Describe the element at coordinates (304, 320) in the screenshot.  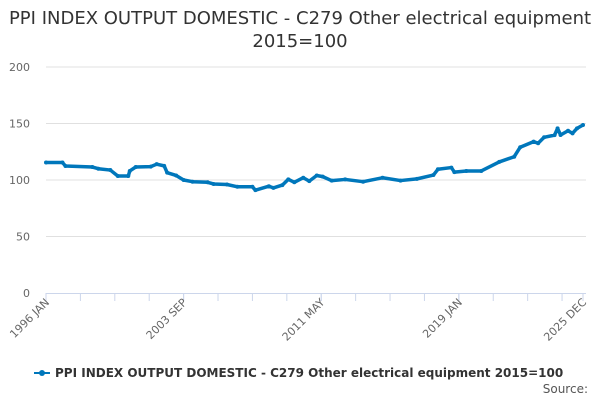
I see `x-tick-label: 2011 MAY` at that location.